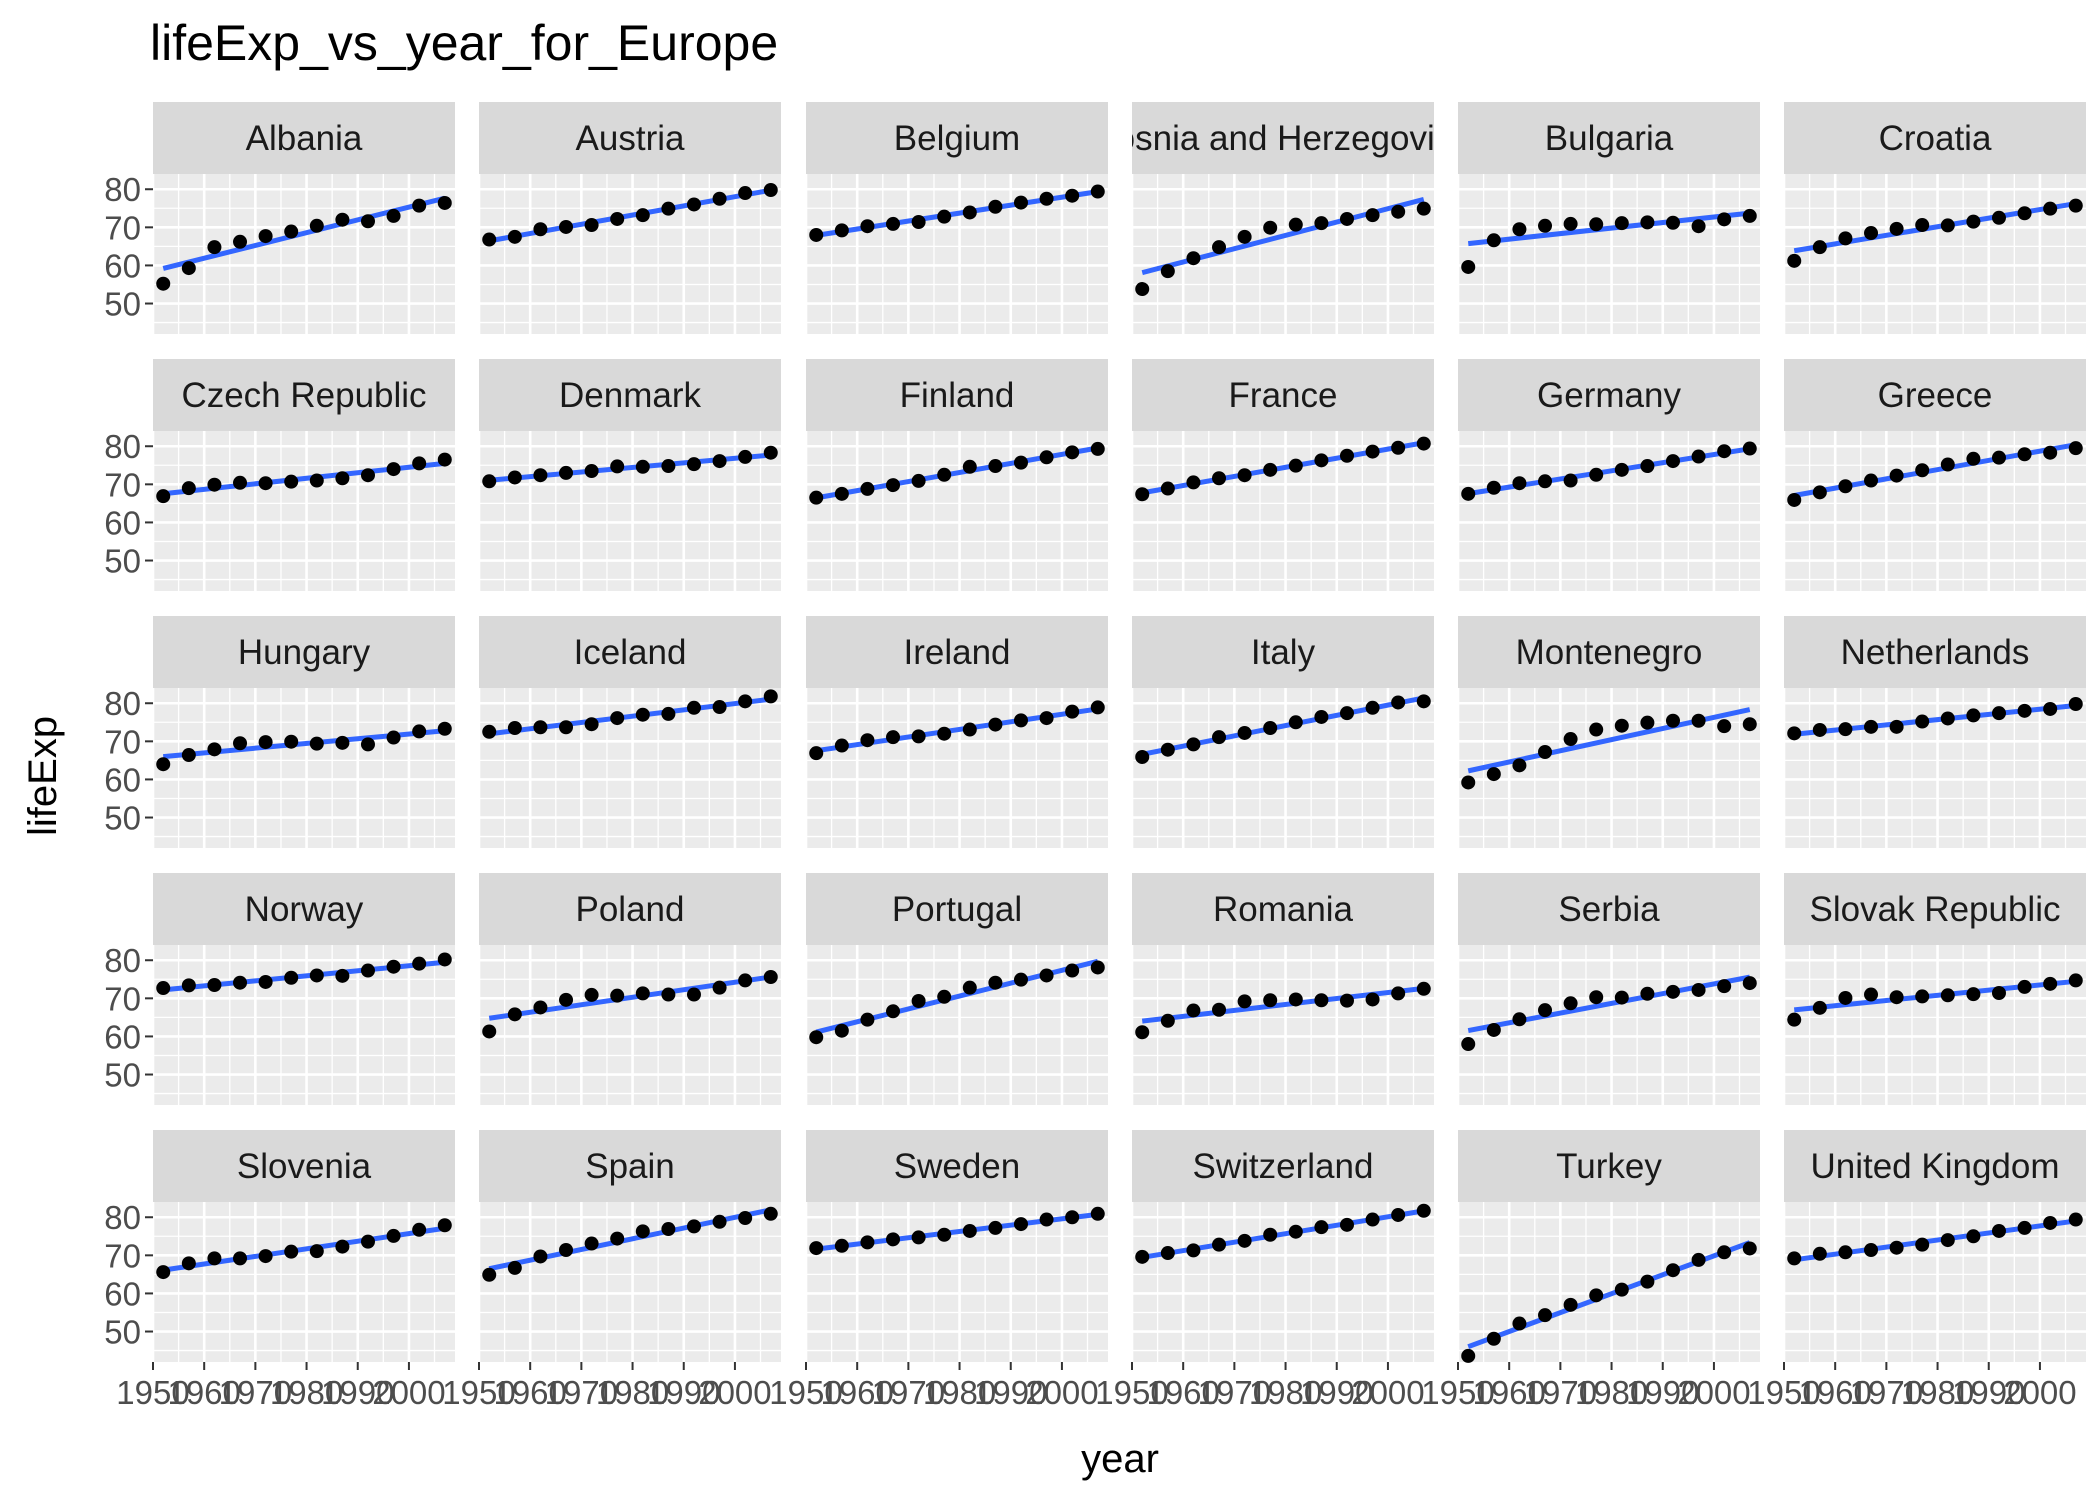  What do you see at coordinates (629, 1246) in the screenshot?
I see `facet-panel: Spain` at bounding box center [629, 1246].